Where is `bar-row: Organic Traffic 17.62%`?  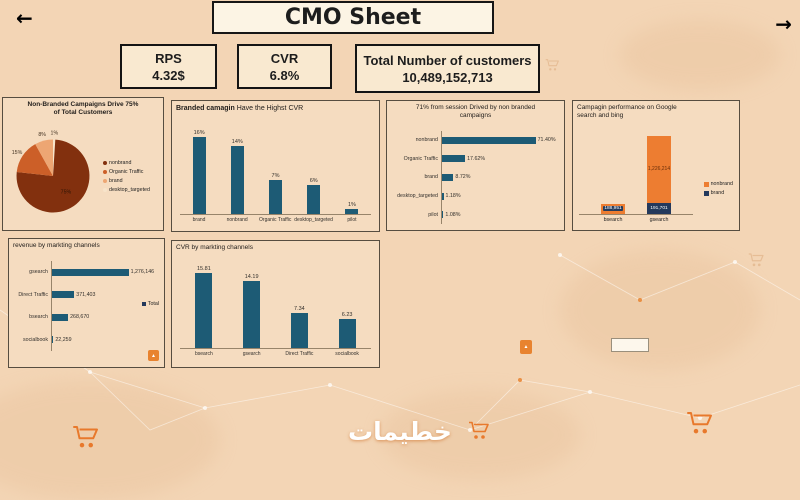 bar-row: Organic Traffic 17.62% is located at coordinates (476, 159).